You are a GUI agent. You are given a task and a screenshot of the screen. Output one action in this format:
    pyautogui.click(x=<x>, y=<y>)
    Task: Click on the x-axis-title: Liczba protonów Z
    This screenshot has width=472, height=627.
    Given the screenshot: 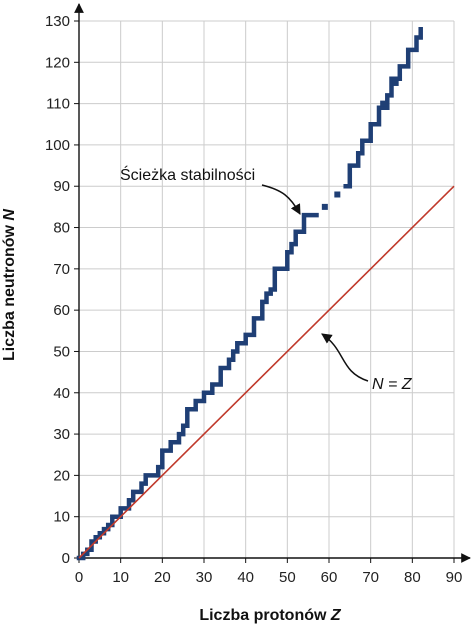 What is the action you would take?
    pyautogui.click(x=270, y=615)
    